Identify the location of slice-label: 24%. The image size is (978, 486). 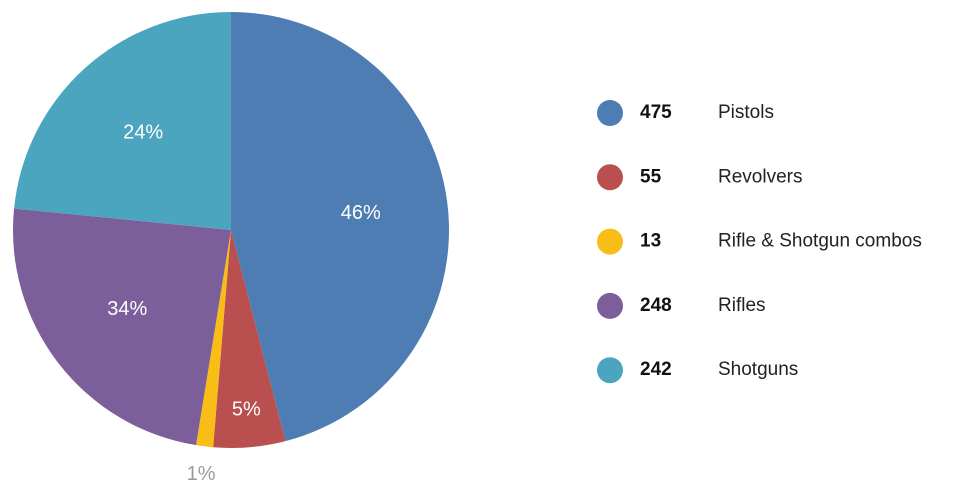
(143, 132).